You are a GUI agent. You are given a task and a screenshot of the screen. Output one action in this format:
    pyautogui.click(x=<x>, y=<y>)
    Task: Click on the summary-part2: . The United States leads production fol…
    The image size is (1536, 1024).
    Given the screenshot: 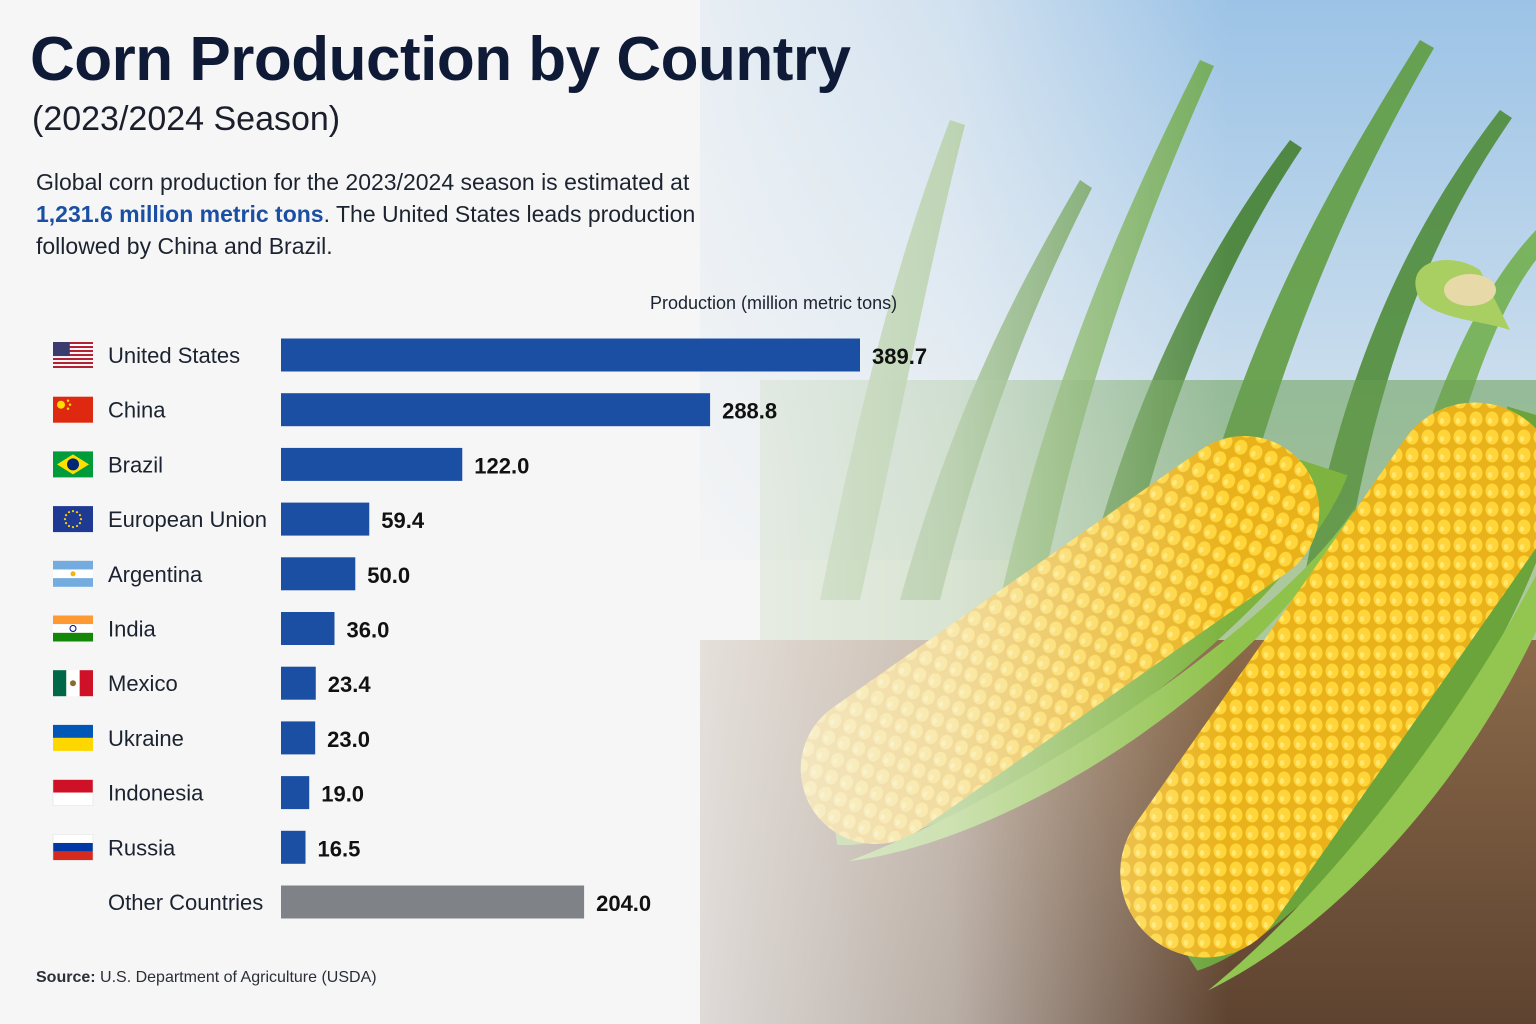 What is the action you would take?
    pyautogui.click(x=366, y=230)
    